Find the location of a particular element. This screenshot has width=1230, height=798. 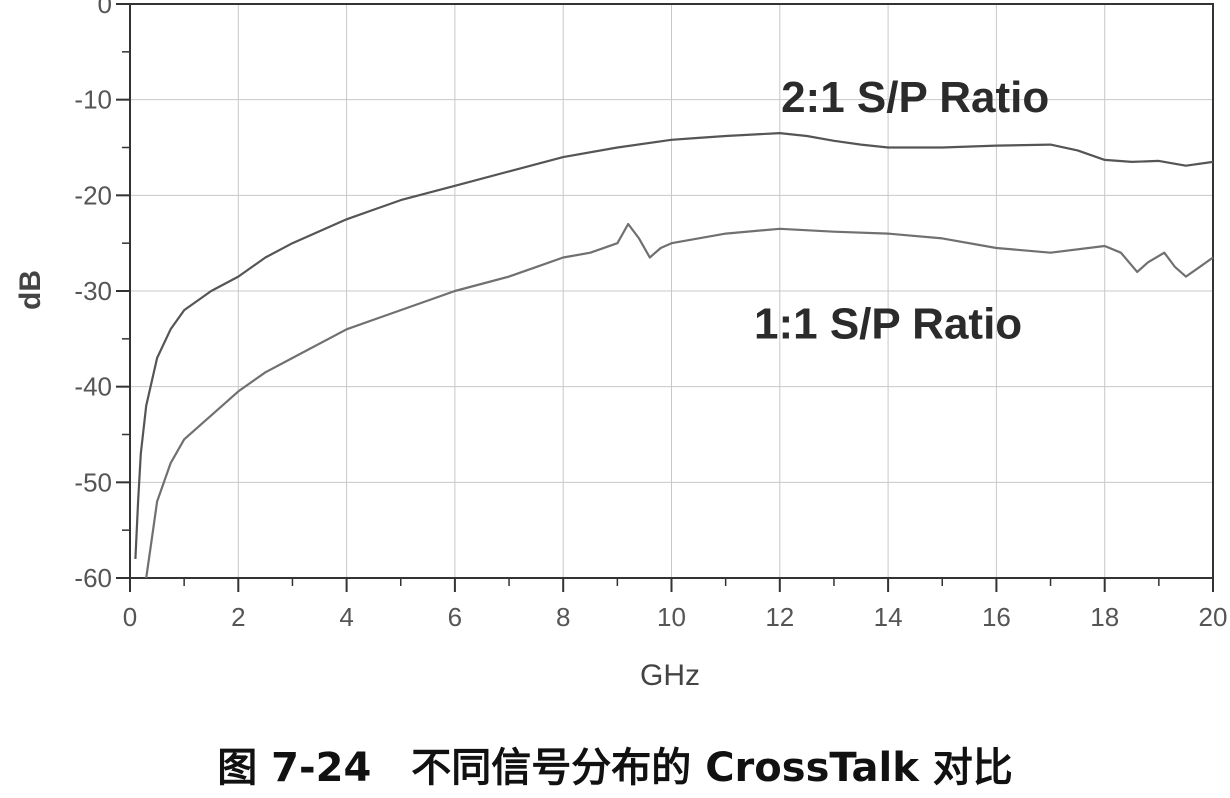

x-tick-label: 0 is located at coordinates (130, 617).